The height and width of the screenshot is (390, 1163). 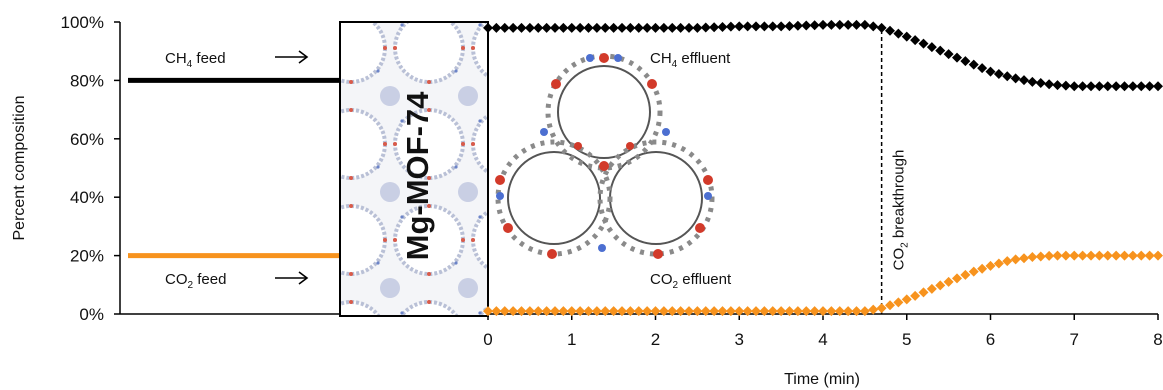 What do you see at coordinates (690, 60) in the screenshot?
I see `ch4-effluent-label: CH4 effluent` at bounding box center [690, 60].